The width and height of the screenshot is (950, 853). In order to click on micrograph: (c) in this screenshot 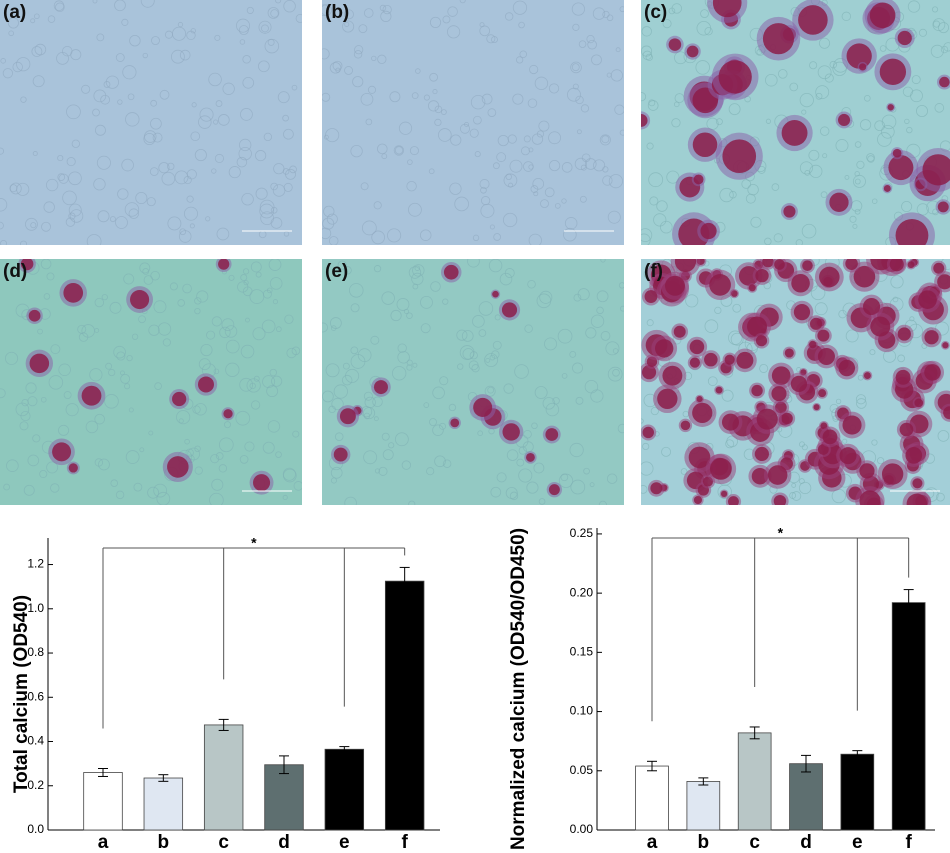, I will do `click(795, 122)`.